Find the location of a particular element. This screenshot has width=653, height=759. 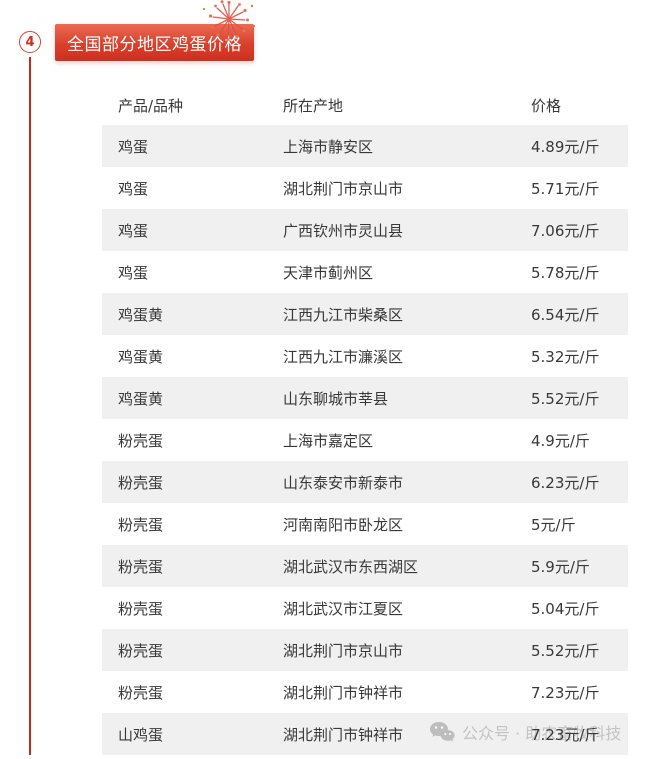

table-row: 鸡蛋 上海市静安区 4.89元/斤 is located at coordinates (365, 146).